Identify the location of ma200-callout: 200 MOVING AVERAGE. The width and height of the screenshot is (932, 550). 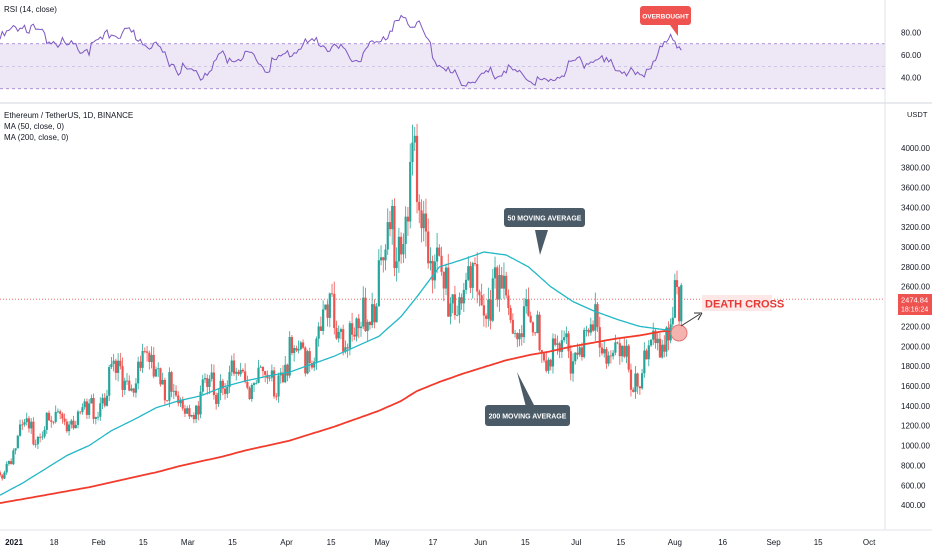
(527, 399).